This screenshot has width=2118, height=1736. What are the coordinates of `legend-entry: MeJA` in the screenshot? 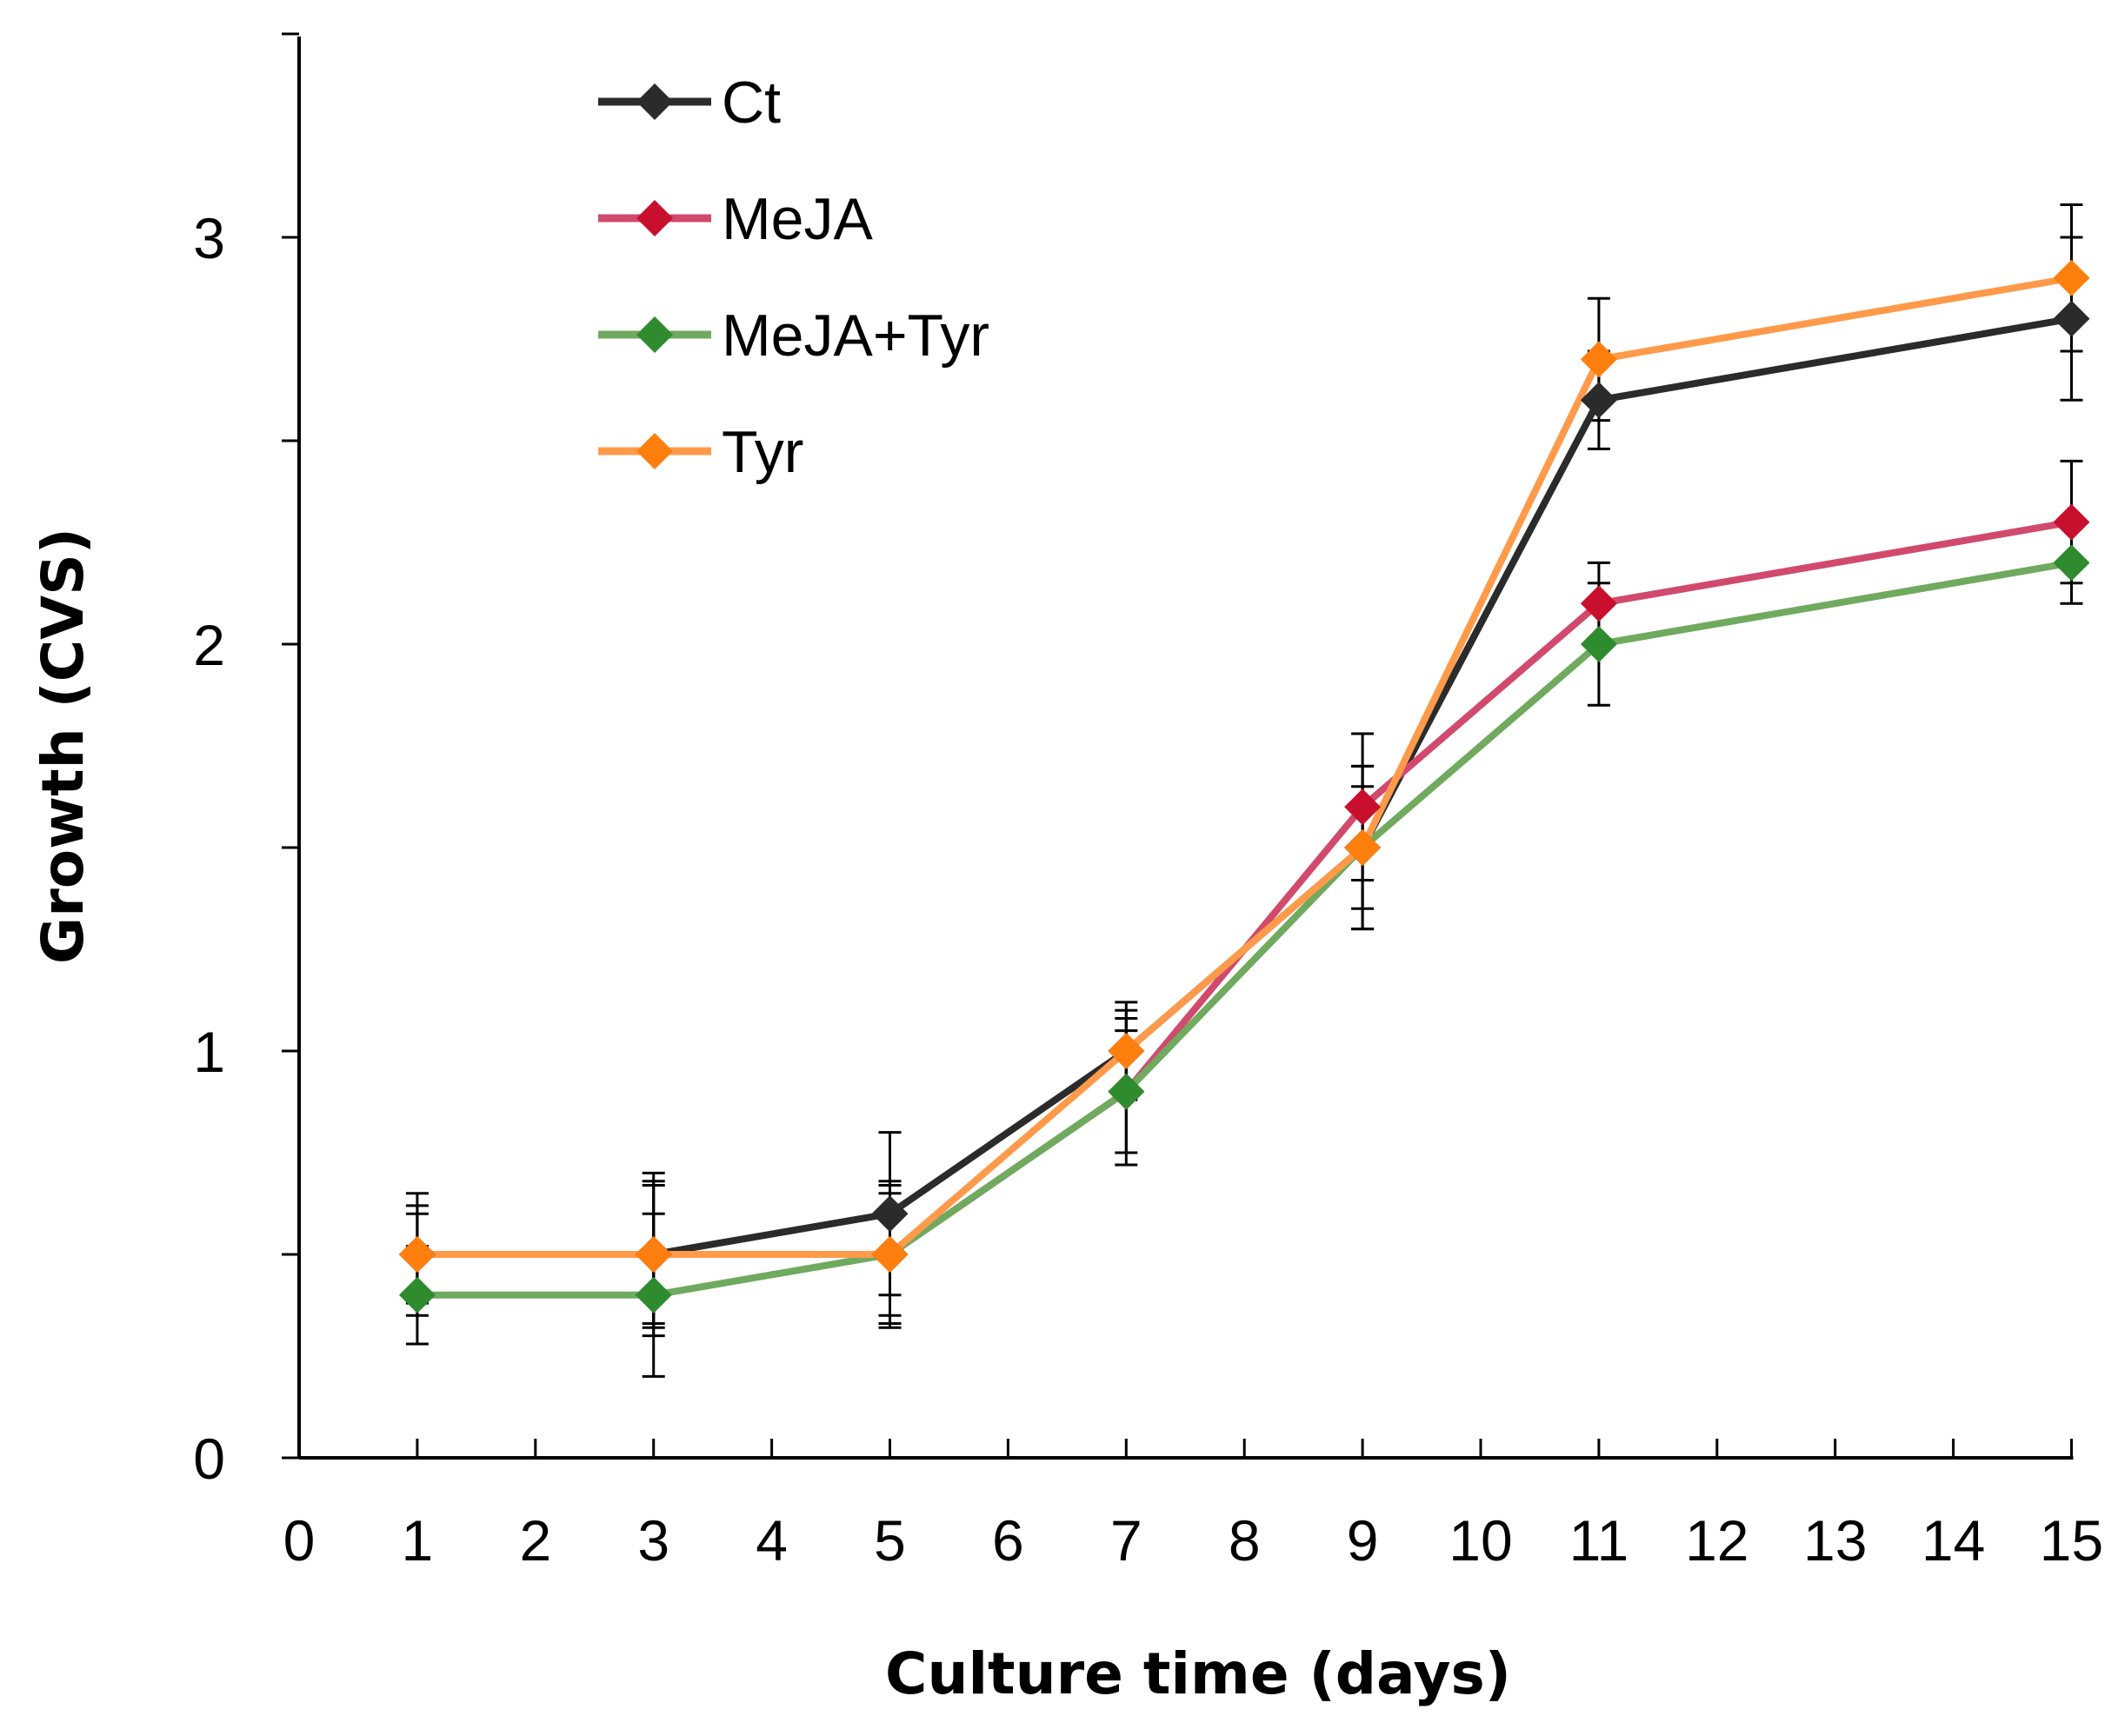 It's located at (735, 219).